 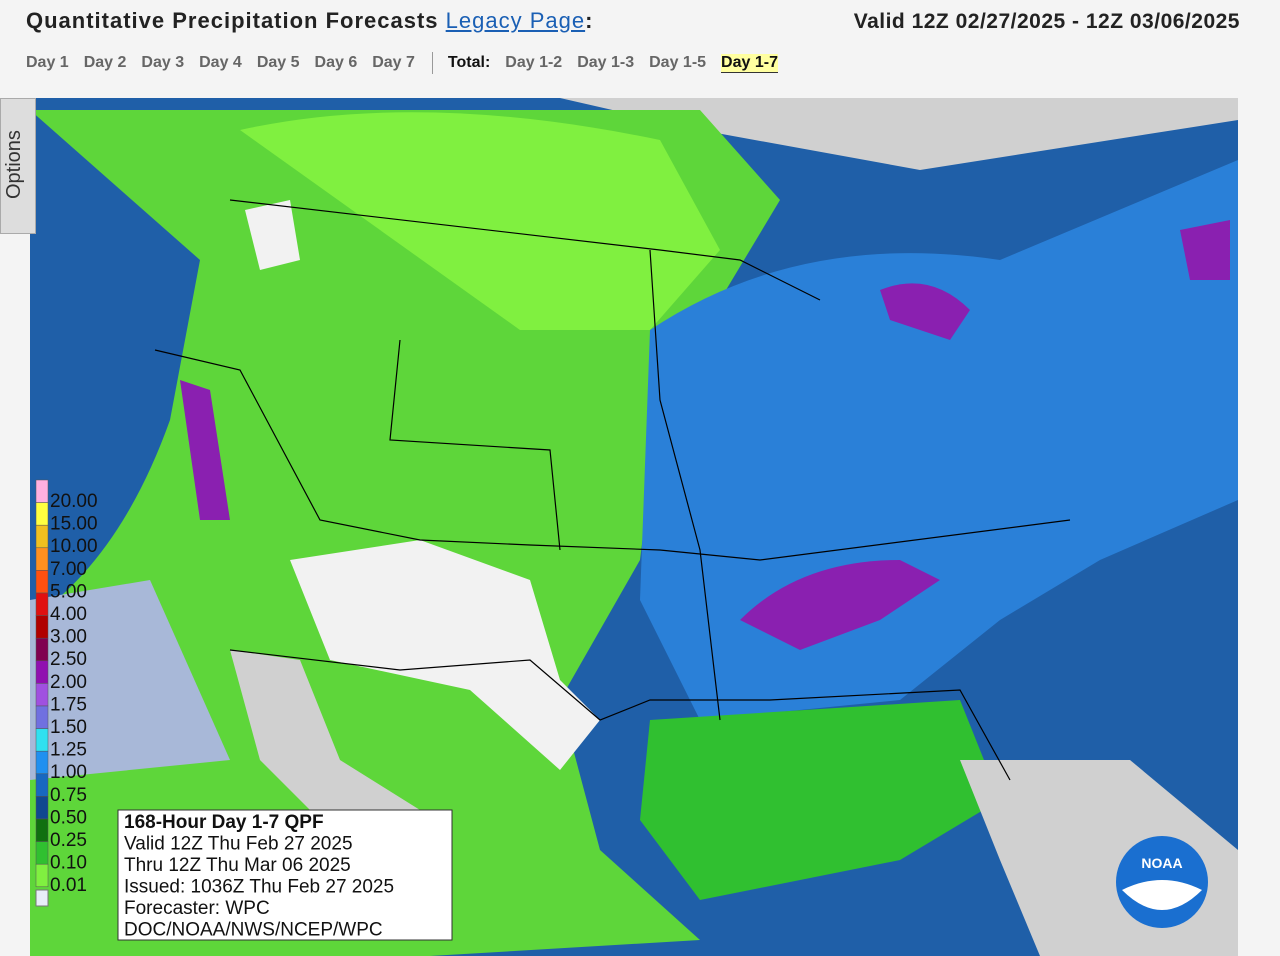 I want to click on day-tab: Day 1, so click(x=47, y=62).